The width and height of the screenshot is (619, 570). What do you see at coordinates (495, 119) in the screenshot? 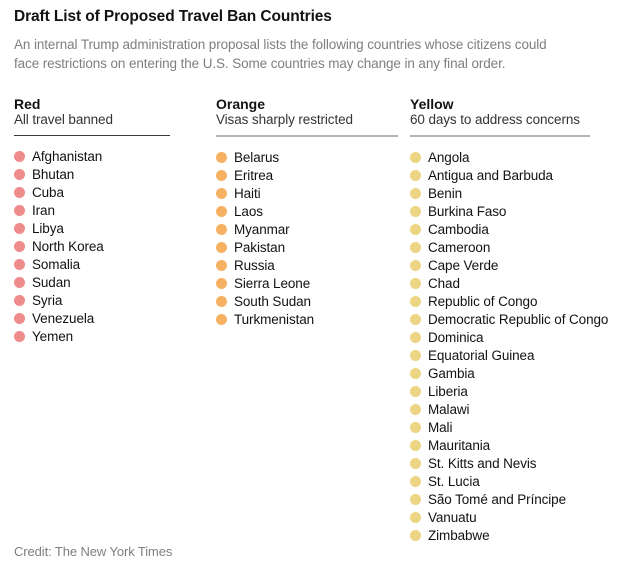
I see `column-yellow-description: 60 days to address concerns` at bounding box center [495, 119].